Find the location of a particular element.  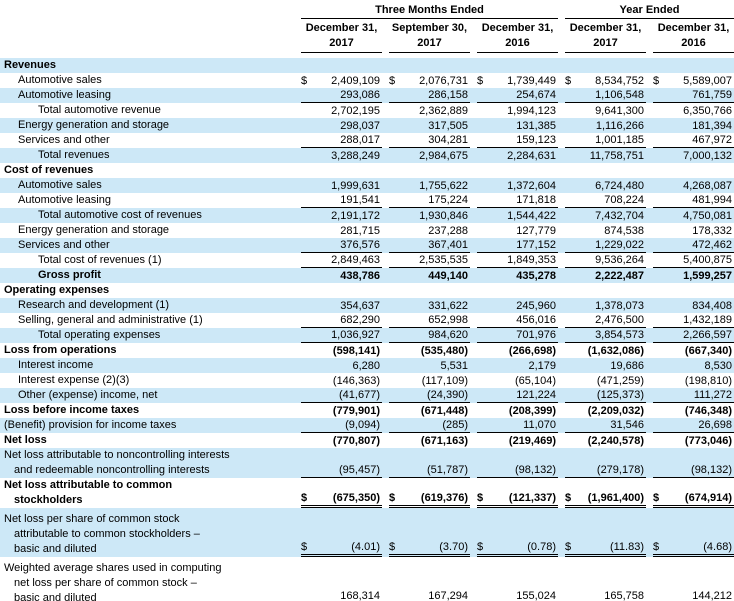

row-label: Research and development (1) is located at coordinates (147, 305).